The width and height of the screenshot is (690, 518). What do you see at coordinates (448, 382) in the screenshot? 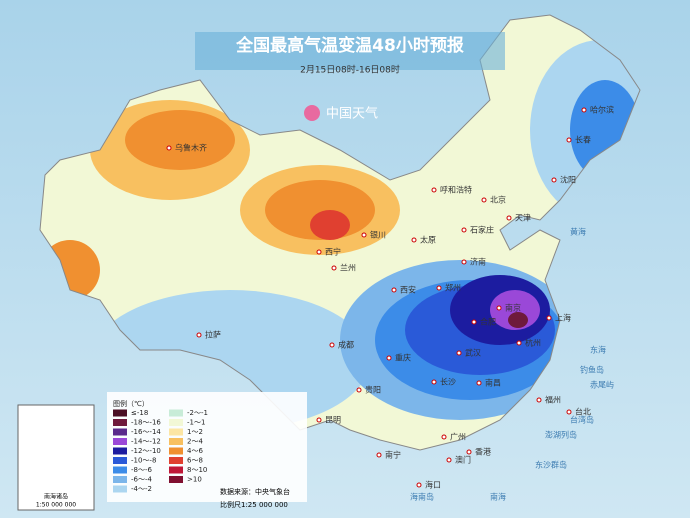
I see `city-label: 长沙` at bounding box center [448, 382].